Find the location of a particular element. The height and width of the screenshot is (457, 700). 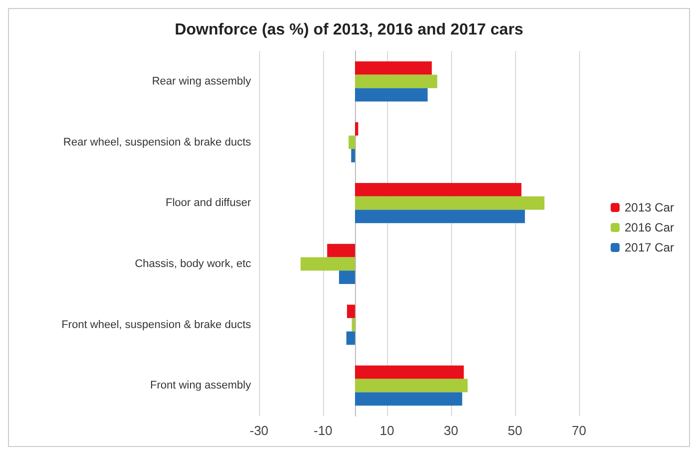

legend-label: 2017 Car is located at coordinates (649, 247).